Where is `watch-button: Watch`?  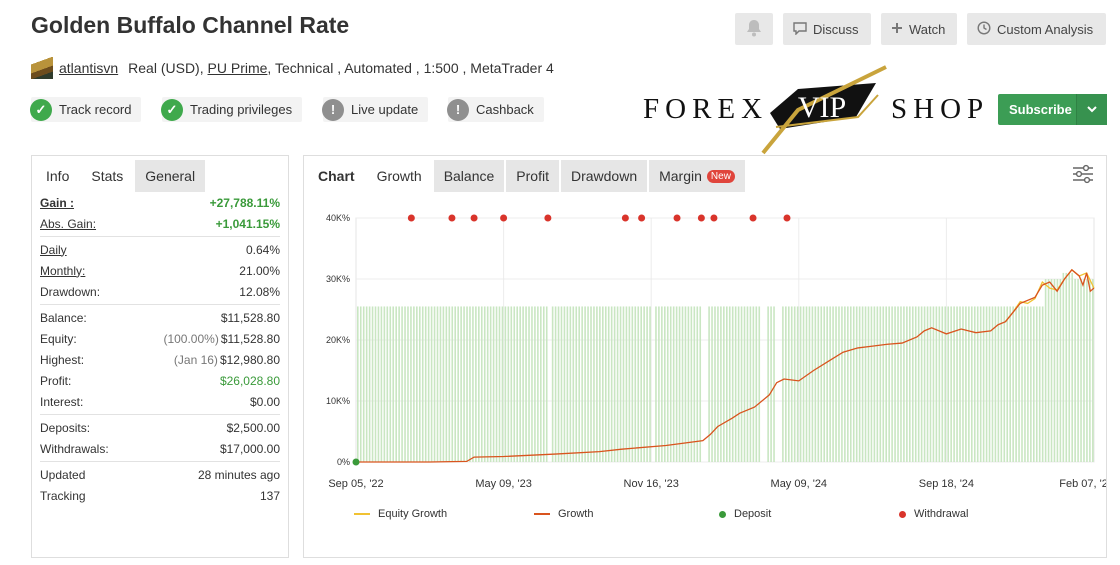
watch-button: Watch is located at coordinates (919, 29).